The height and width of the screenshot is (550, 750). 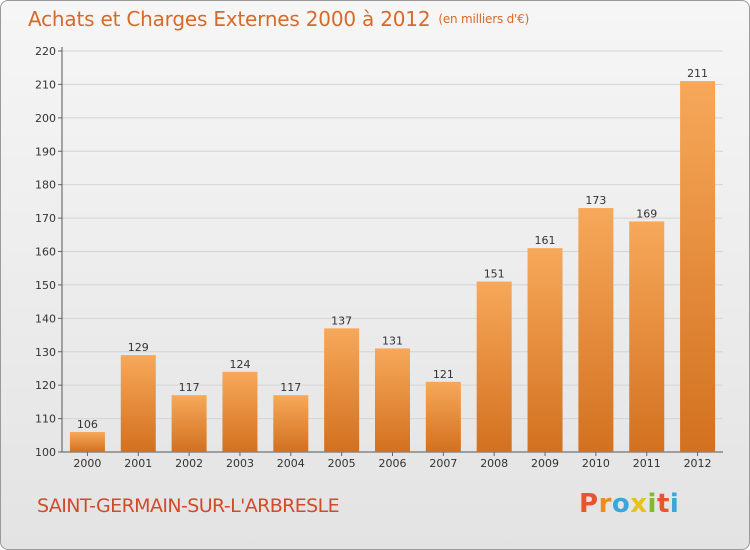 What do you see at coordinates (45, 252) in the screenshot?
I see `y-tick-label: 160` at bounding box center [45, 252].